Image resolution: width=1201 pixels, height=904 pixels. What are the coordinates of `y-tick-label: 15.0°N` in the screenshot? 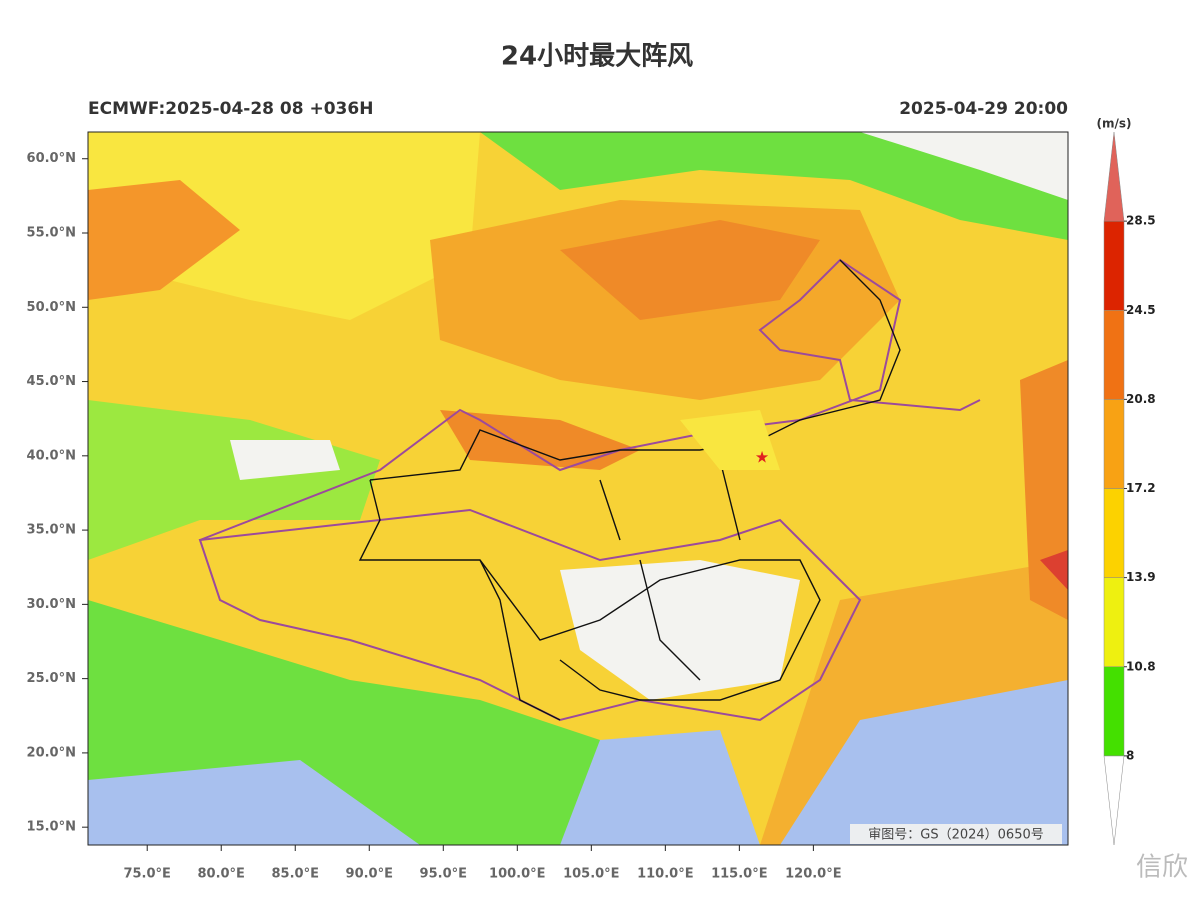 It's located at (51, 827).